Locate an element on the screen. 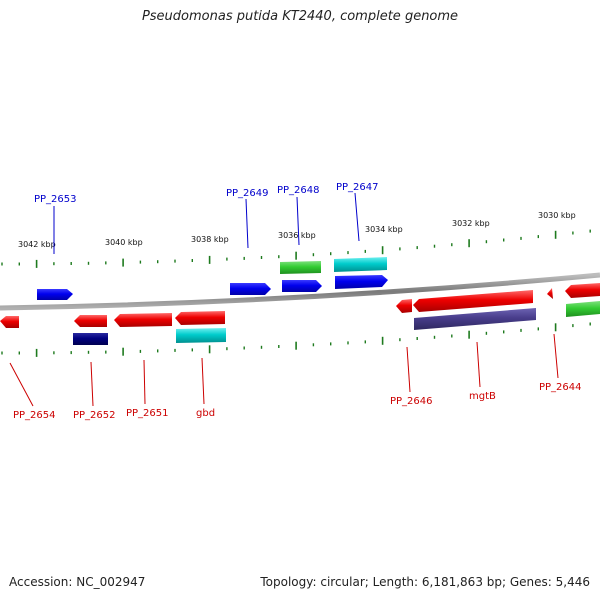 This screenshot has width=600, height=600. gene-label-pp2647: PP_2647 is located at coordinates (357, 187).